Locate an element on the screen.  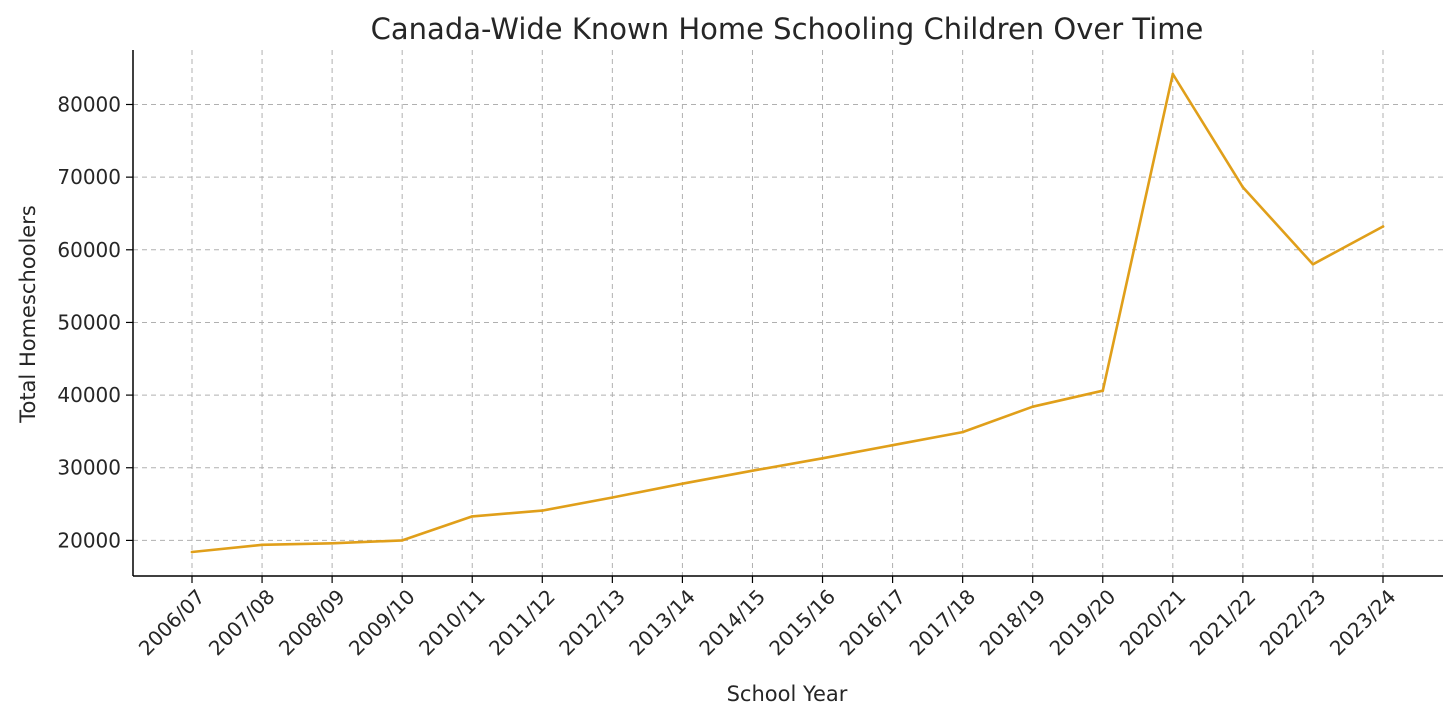
x-tick-label: 2012/13 is located at coordinates (592, 623).